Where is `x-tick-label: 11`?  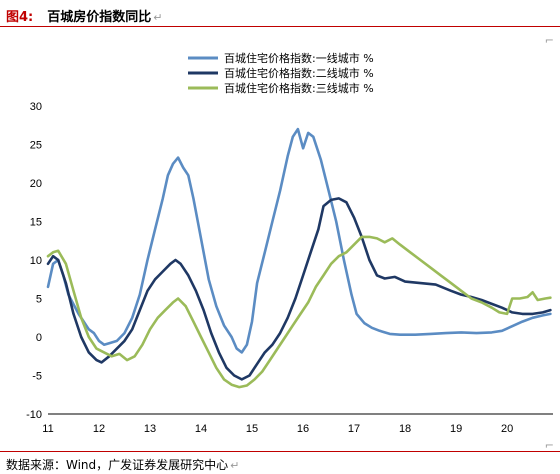 x-tick-label: 11 is located at coordinates (47, 429).